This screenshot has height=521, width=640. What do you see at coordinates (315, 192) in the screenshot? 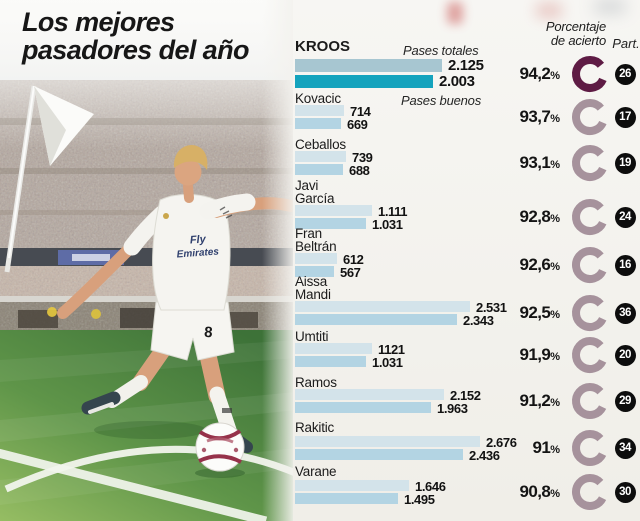
I see `player-name: Javi García` at bounding box center [315, 192].